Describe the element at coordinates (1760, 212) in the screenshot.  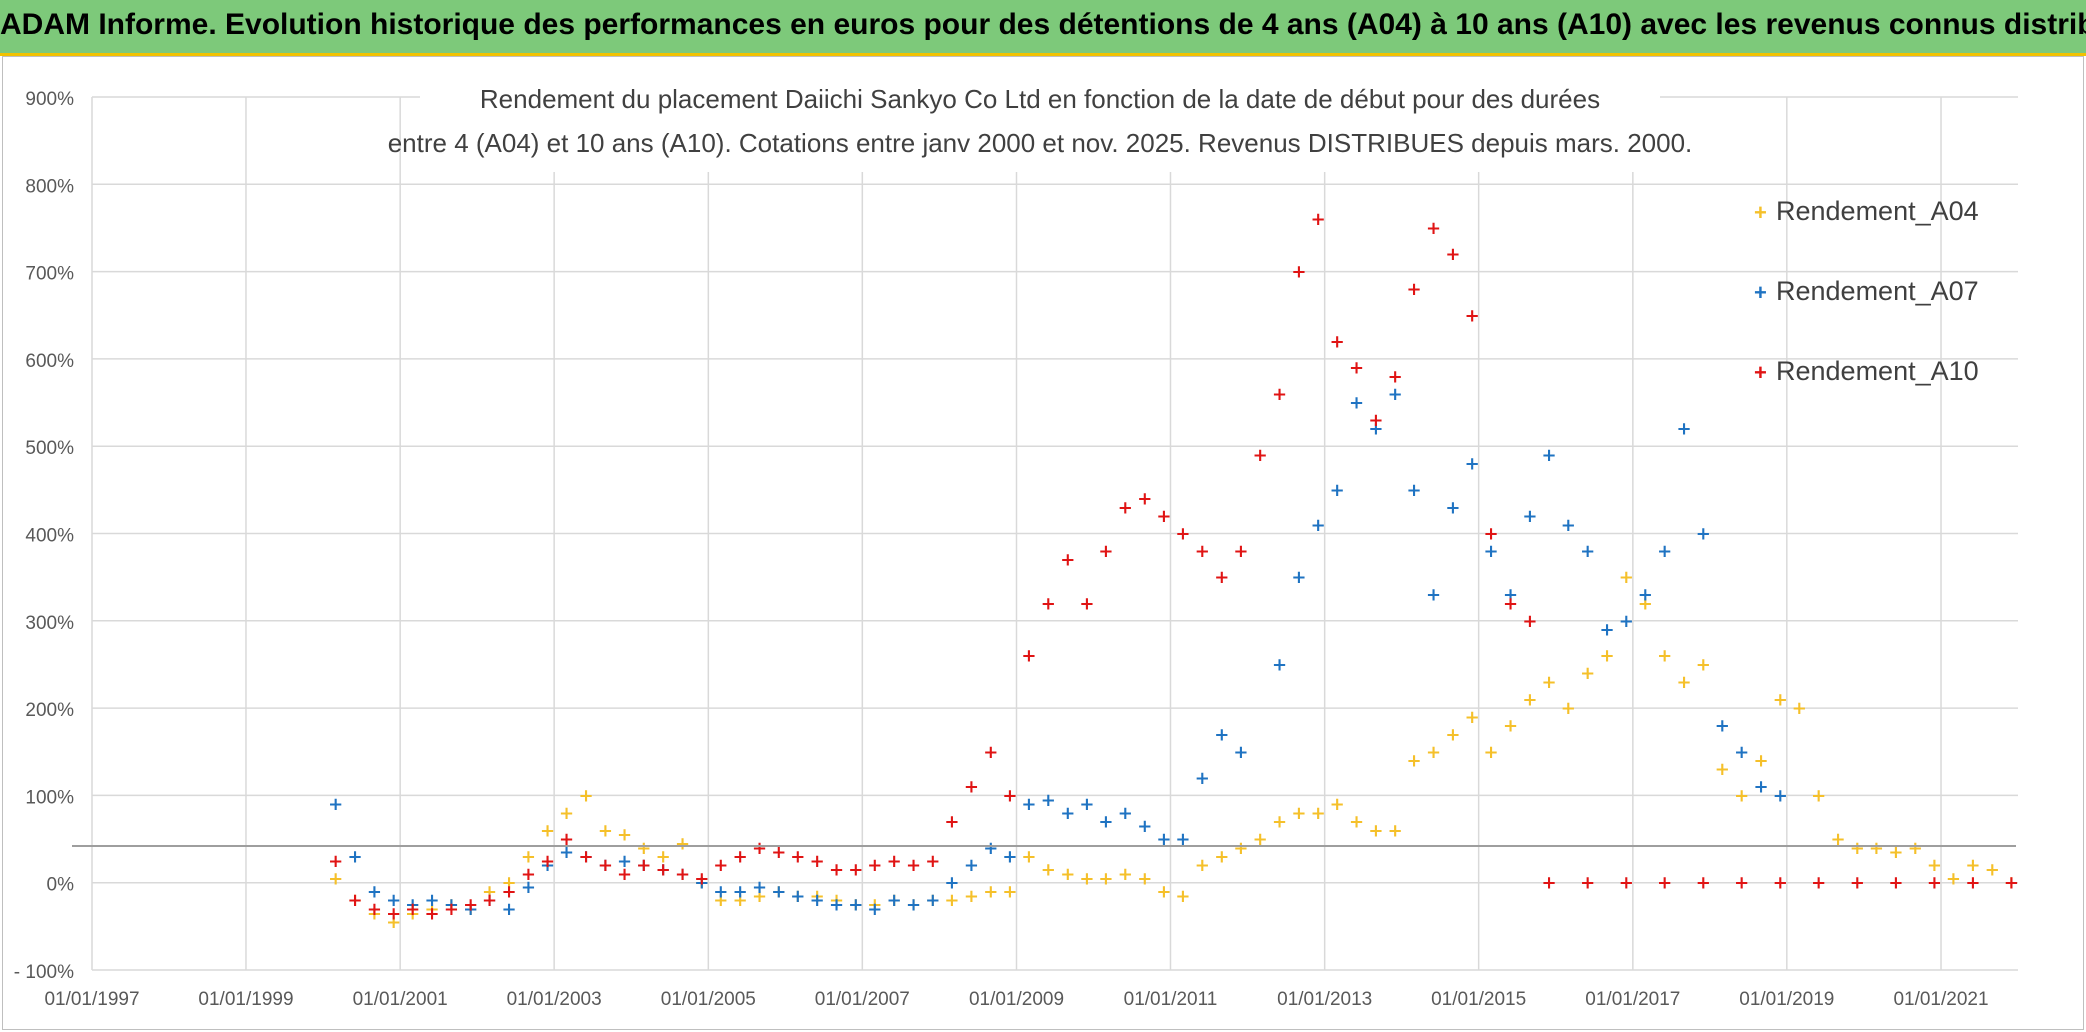
I see `legend-marker-a04: +` at that location.